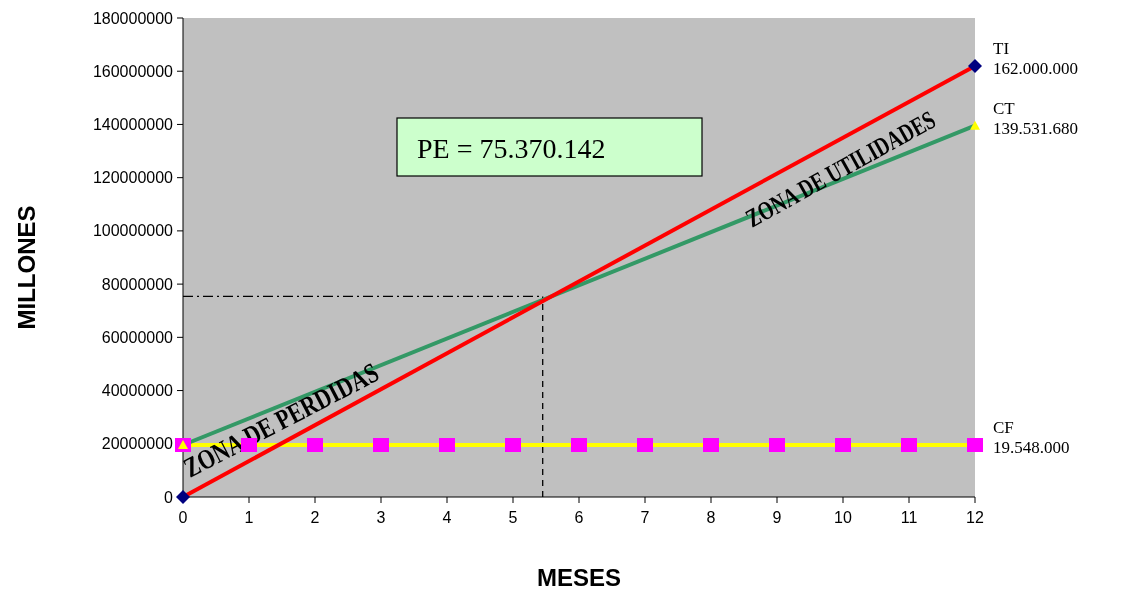 This screenshot has width=1126, height=590. Describe the element at coordinates (579, 517) in the screenshot. I see `x-tick-label: 6` at that location.